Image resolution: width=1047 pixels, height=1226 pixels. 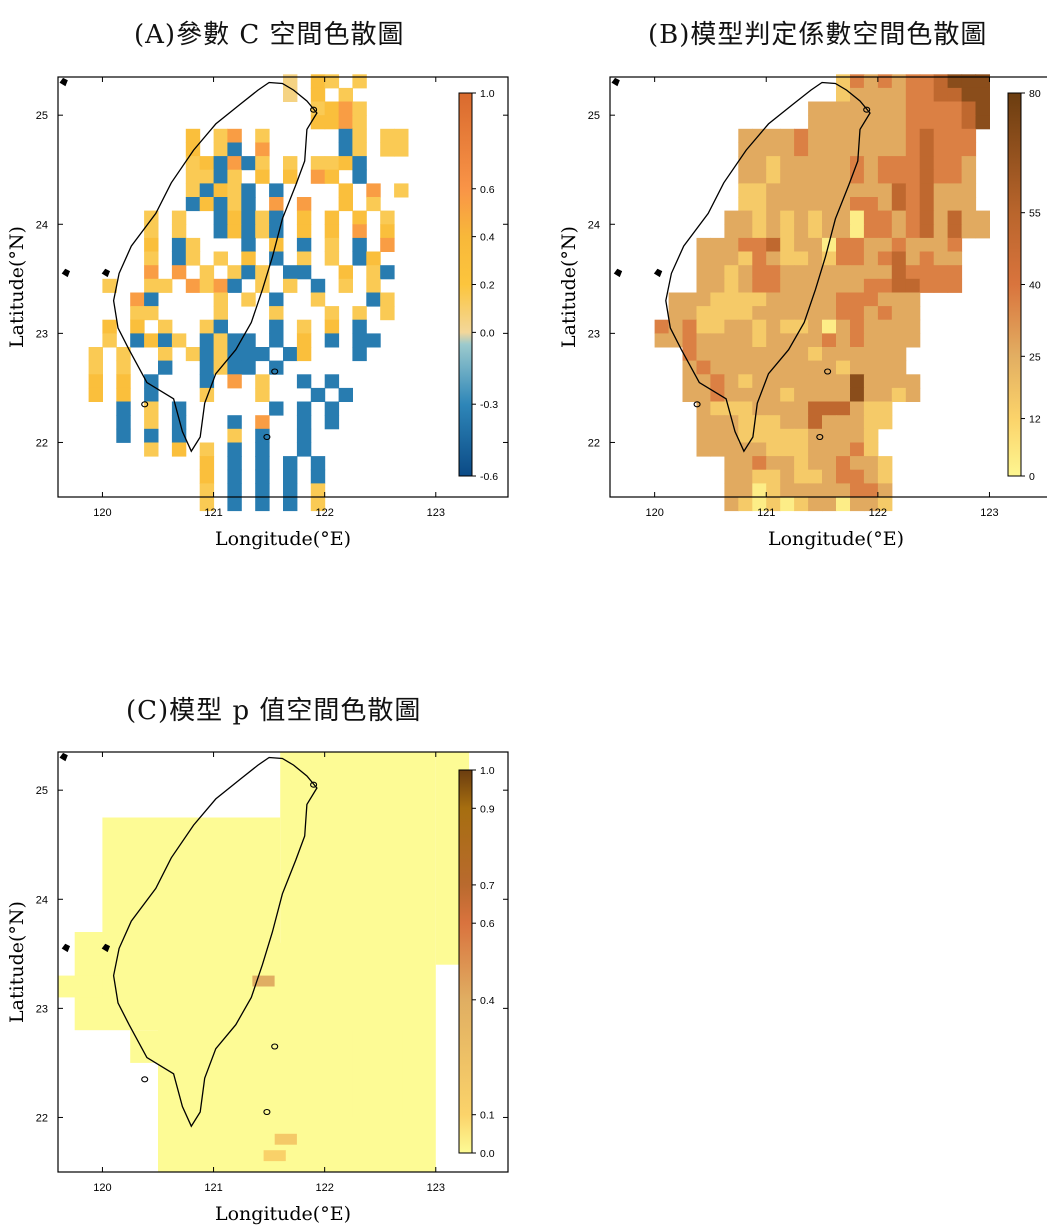 What do you see at coordinates (487, 924) in the screenshot?
I see `colorbar-tick-label: 0.6` at bounding box center [487, 924].